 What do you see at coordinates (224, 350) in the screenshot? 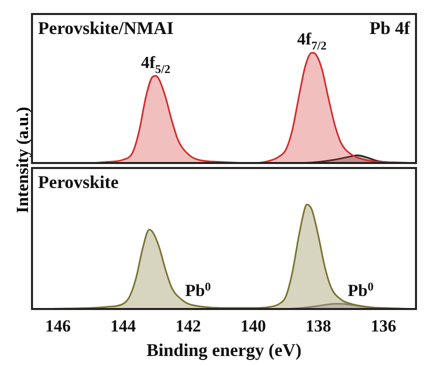
I see `x-axis-title: Binding energy (eV)` at bounding box center [224, 350].